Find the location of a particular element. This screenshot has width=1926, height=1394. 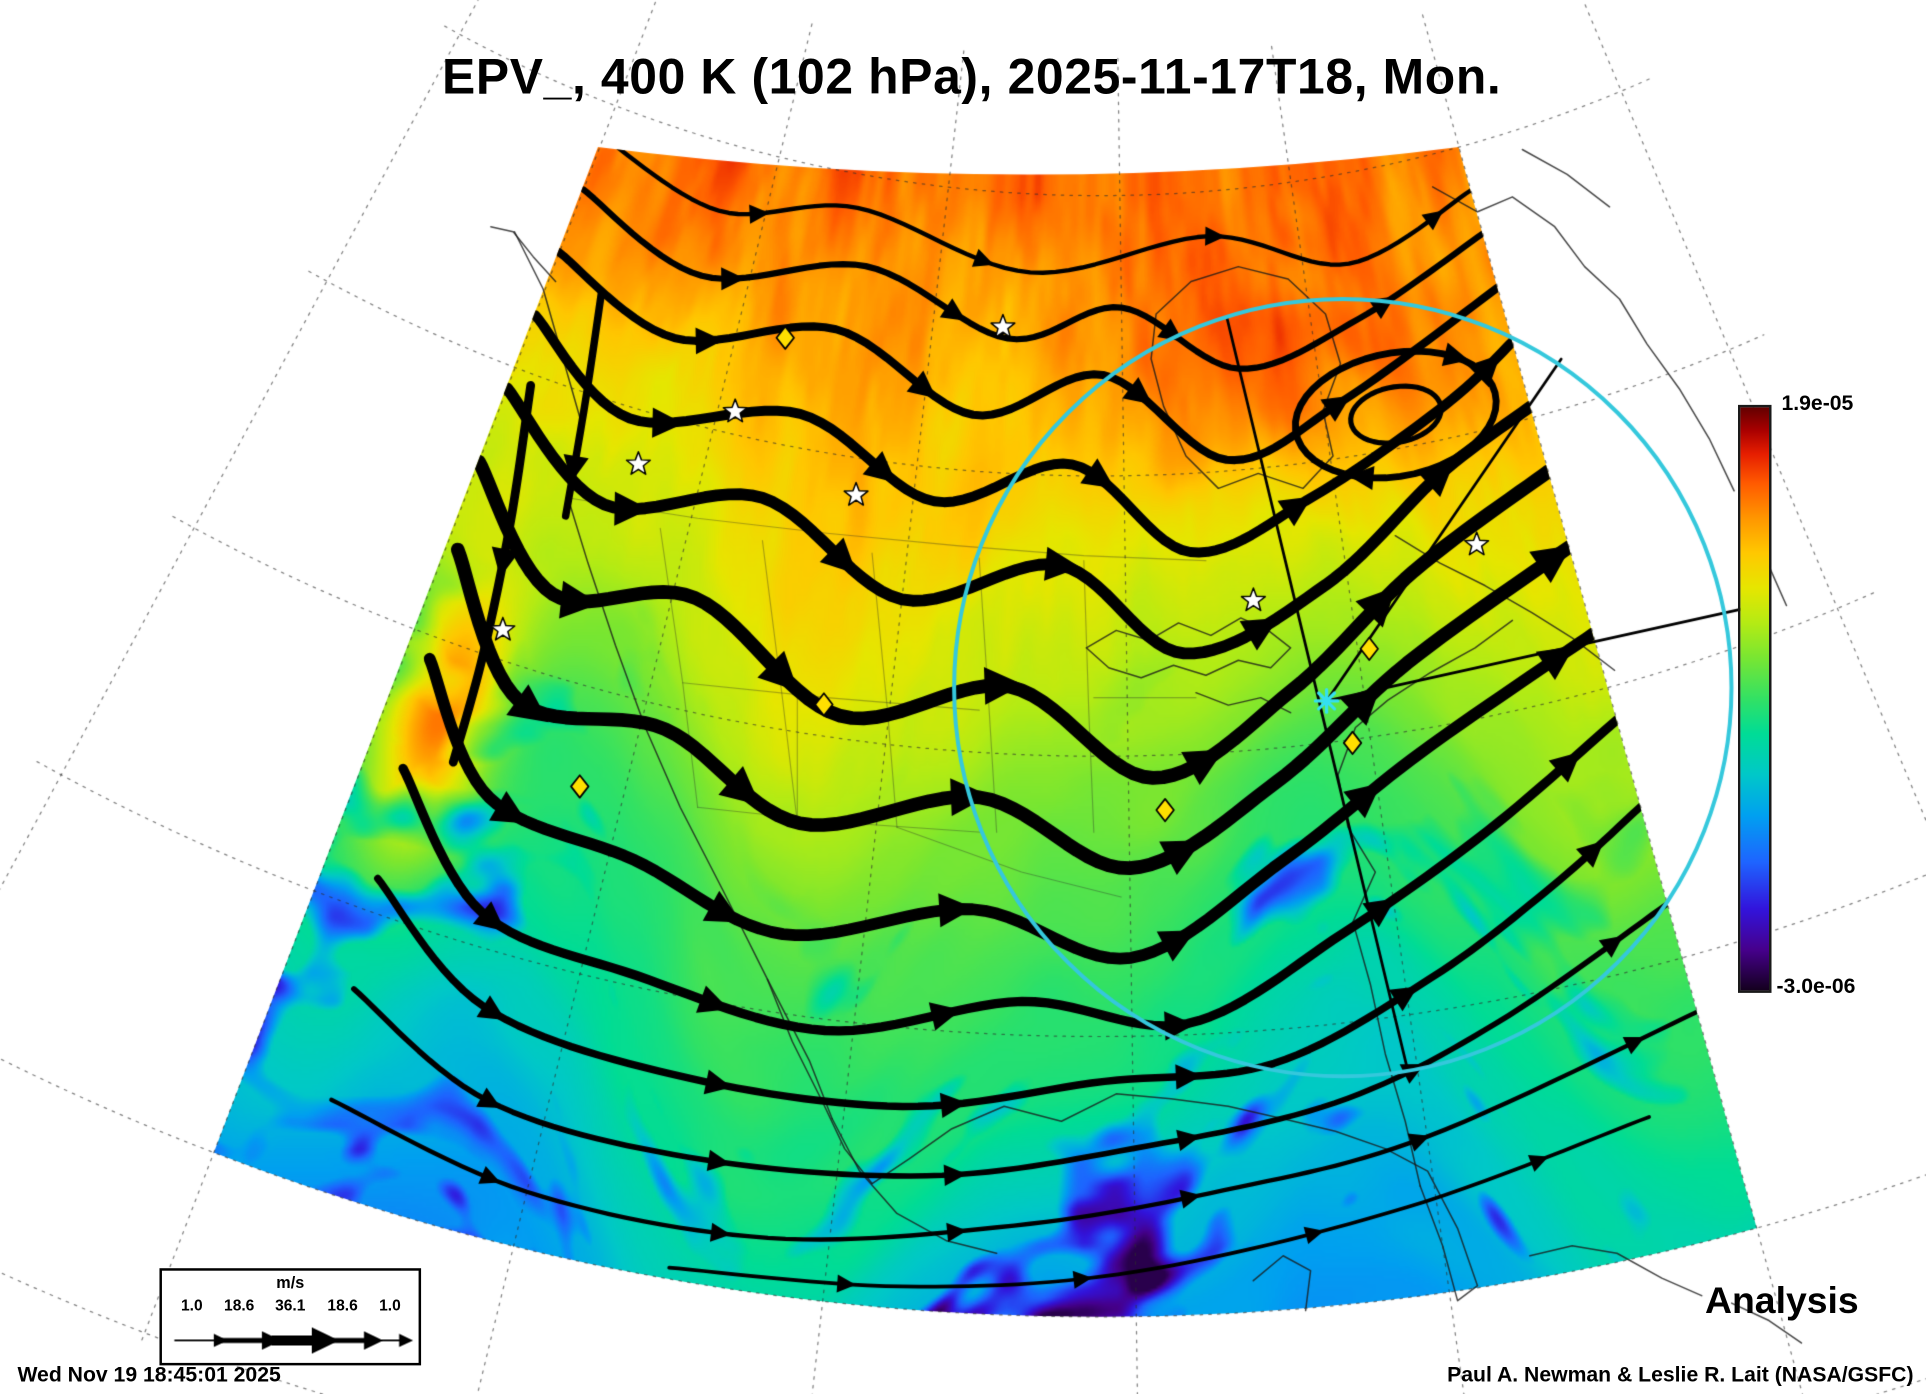

timestamp: Wed Nov 19 18:45:01 2025 is located at coordinates (149, 1374).